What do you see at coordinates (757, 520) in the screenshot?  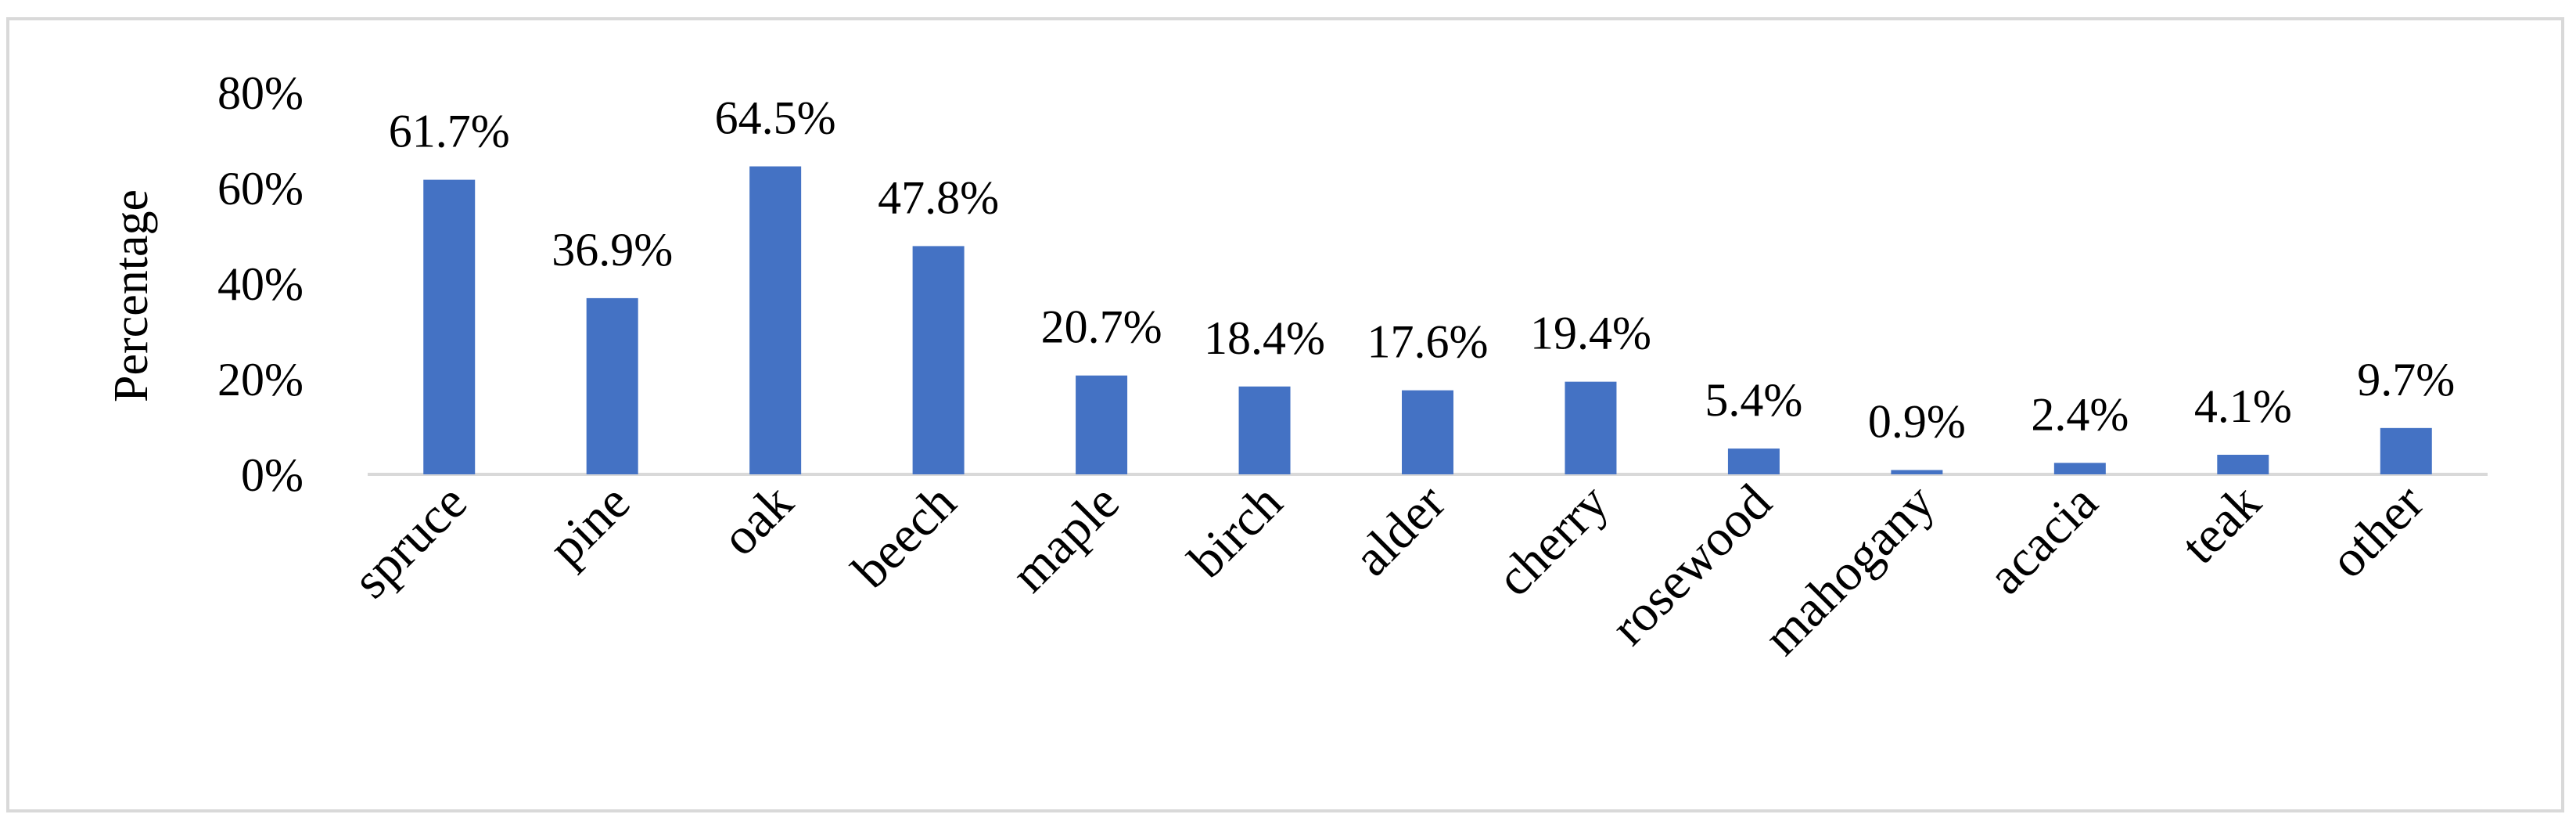 I see `category-label: oak` at bounding box center [757, 520].